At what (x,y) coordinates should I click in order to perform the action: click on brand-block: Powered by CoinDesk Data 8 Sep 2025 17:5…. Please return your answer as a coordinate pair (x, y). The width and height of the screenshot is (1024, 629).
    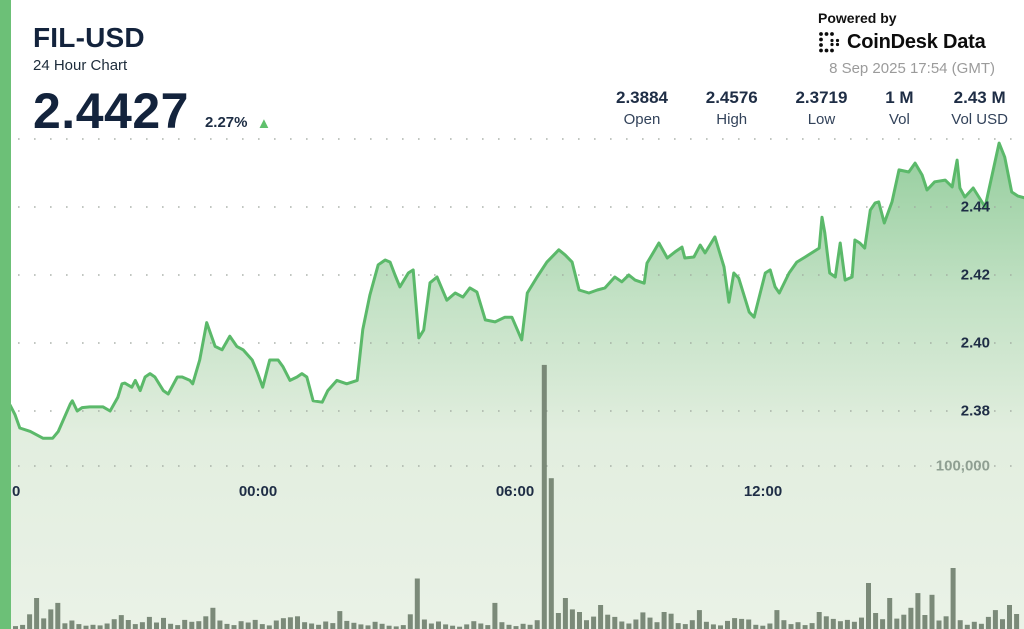
    Looking at the image, I should click on (906, 43).